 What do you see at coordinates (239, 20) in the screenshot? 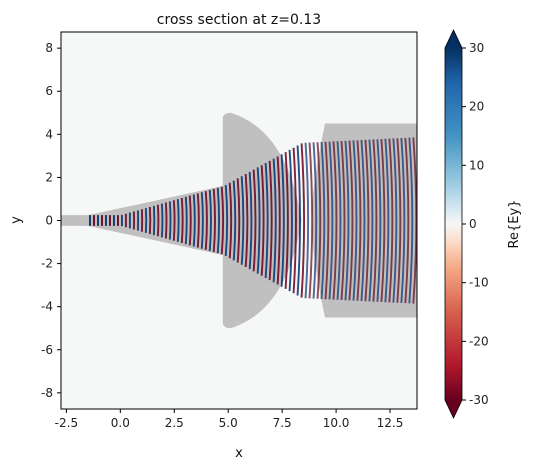
I see `chart-title: cross section at z=0.13` at bounding box center [239, 20].